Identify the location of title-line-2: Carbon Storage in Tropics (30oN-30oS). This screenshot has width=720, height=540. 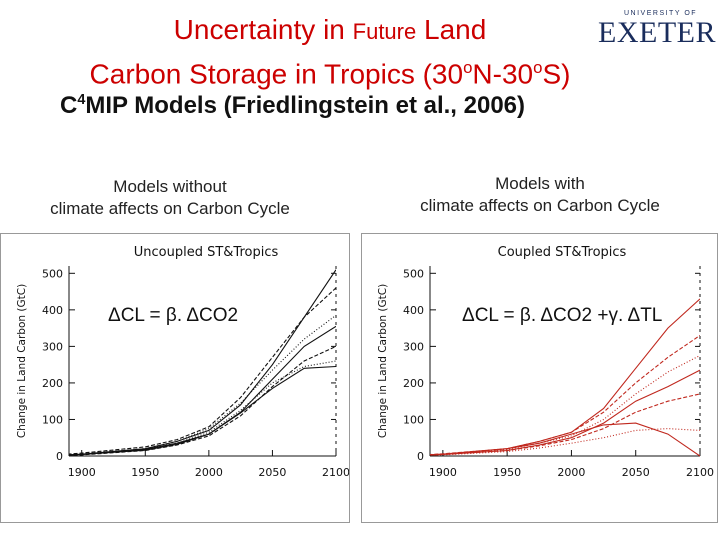
(330, 74).